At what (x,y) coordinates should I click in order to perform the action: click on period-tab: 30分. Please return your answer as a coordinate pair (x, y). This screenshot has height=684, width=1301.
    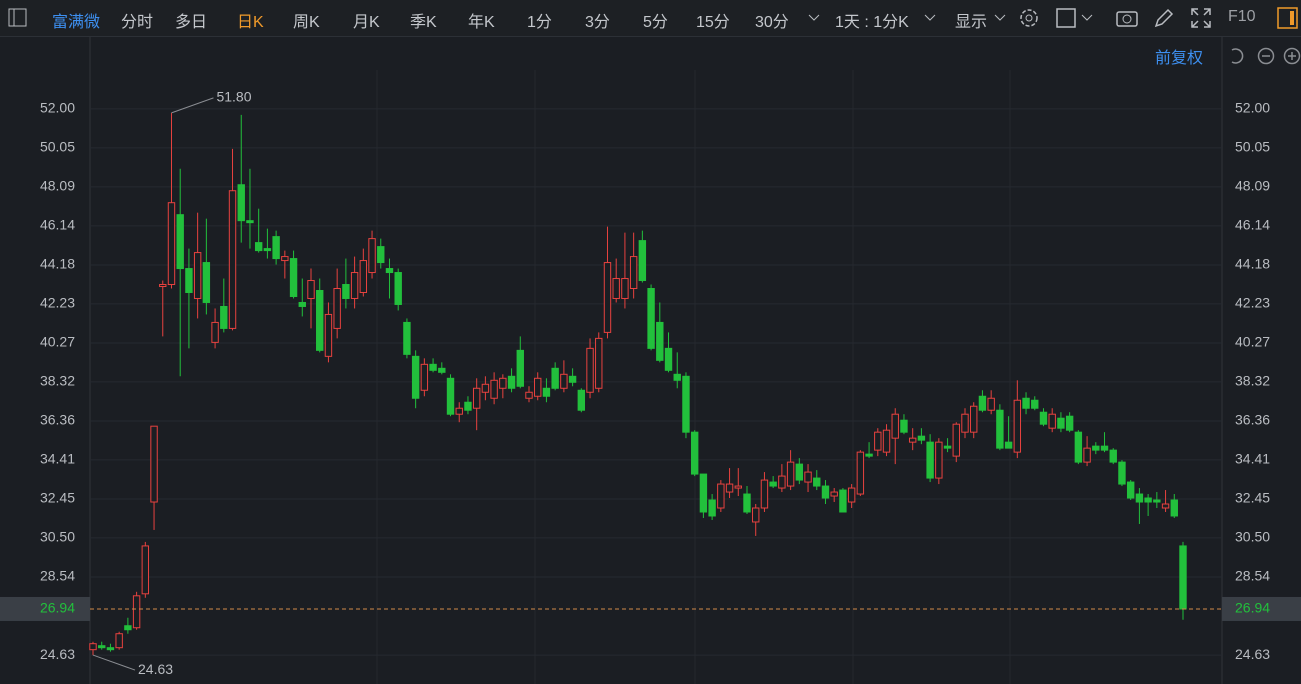
    Looking at the image, I should click on (772, 22).